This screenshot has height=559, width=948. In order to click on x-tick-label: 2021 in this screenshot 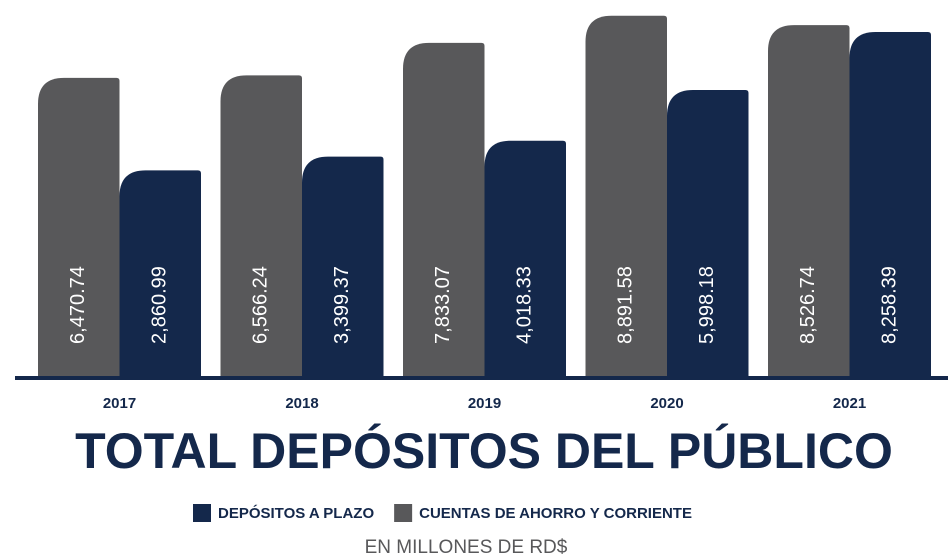, I will do `click(849, 403)`.